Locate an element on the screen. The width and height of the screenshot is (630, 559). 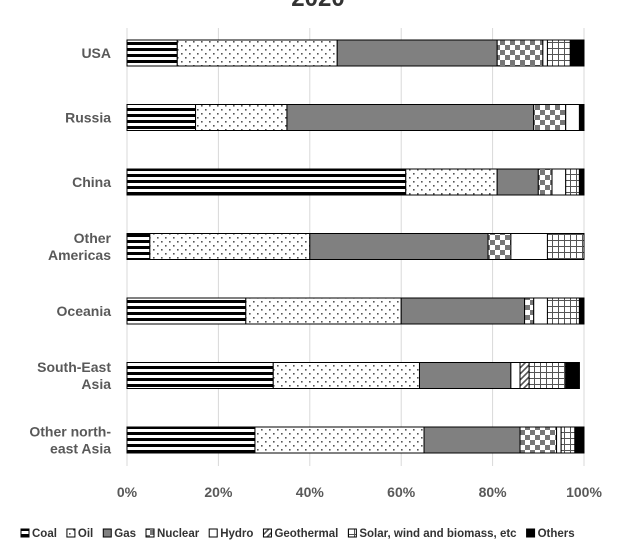
x-tick-label: 80% is located at coordinates (493, 492).